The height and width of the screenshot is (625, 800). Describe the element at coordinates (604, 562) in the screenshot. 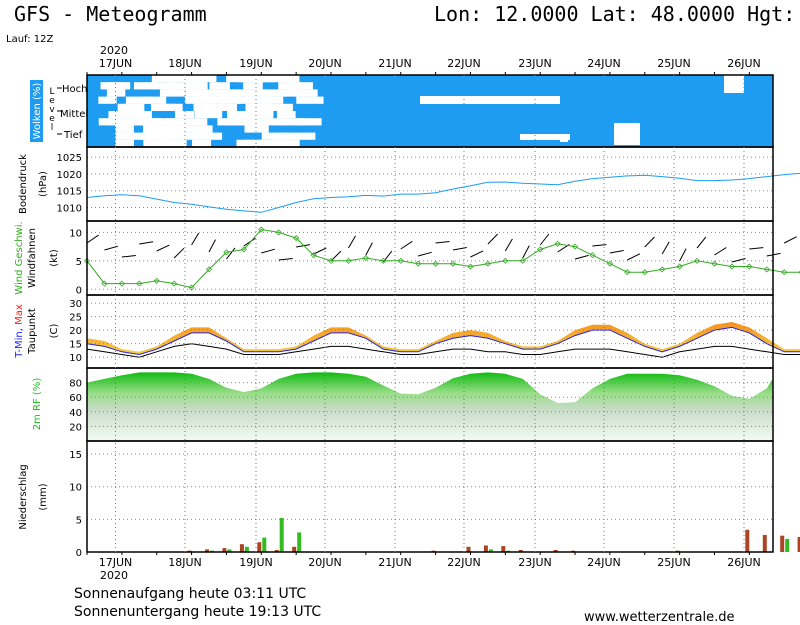

I see `date-tick-bottom: 24JUN` at that location.